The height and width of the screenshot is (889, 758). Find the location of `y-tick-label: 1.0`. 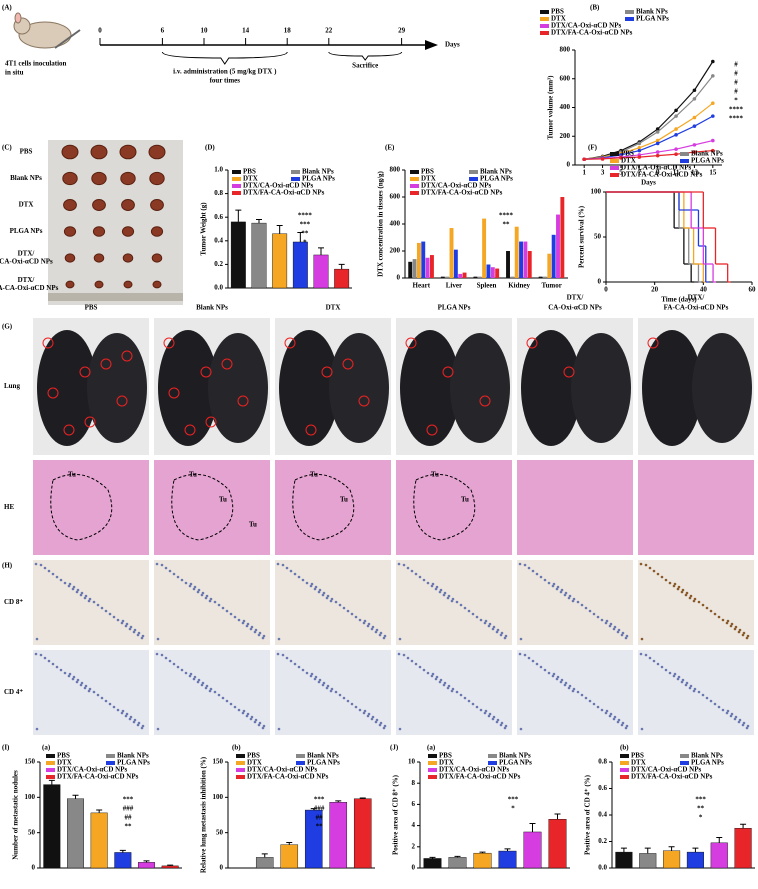

y-tick-label: 1.0 is located at coordinates (218, 170).